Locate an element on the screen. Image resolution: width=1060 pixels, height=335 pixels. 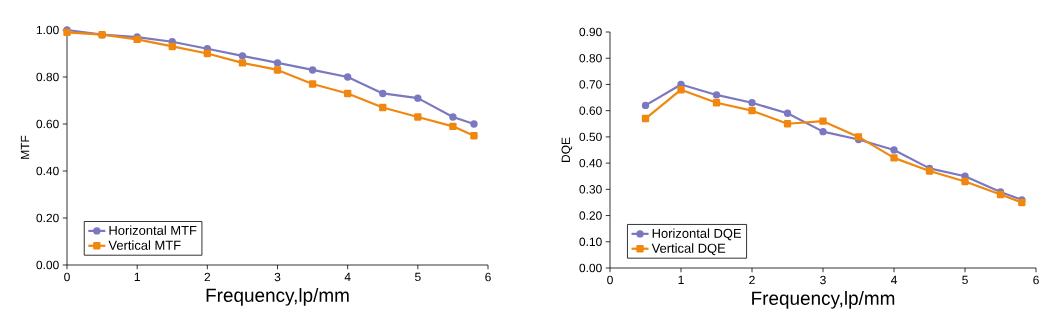
legend-label: Vertical DQE is located at coordinates (688, 249).